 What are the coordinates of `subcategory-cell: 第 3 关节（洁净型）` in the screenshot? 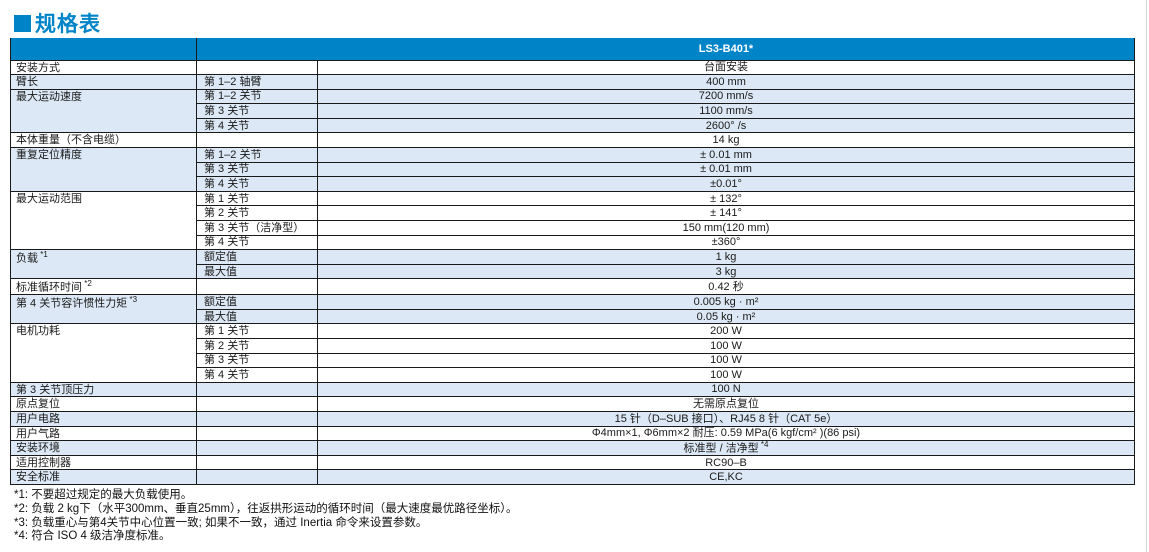 It's located at (257, 228).